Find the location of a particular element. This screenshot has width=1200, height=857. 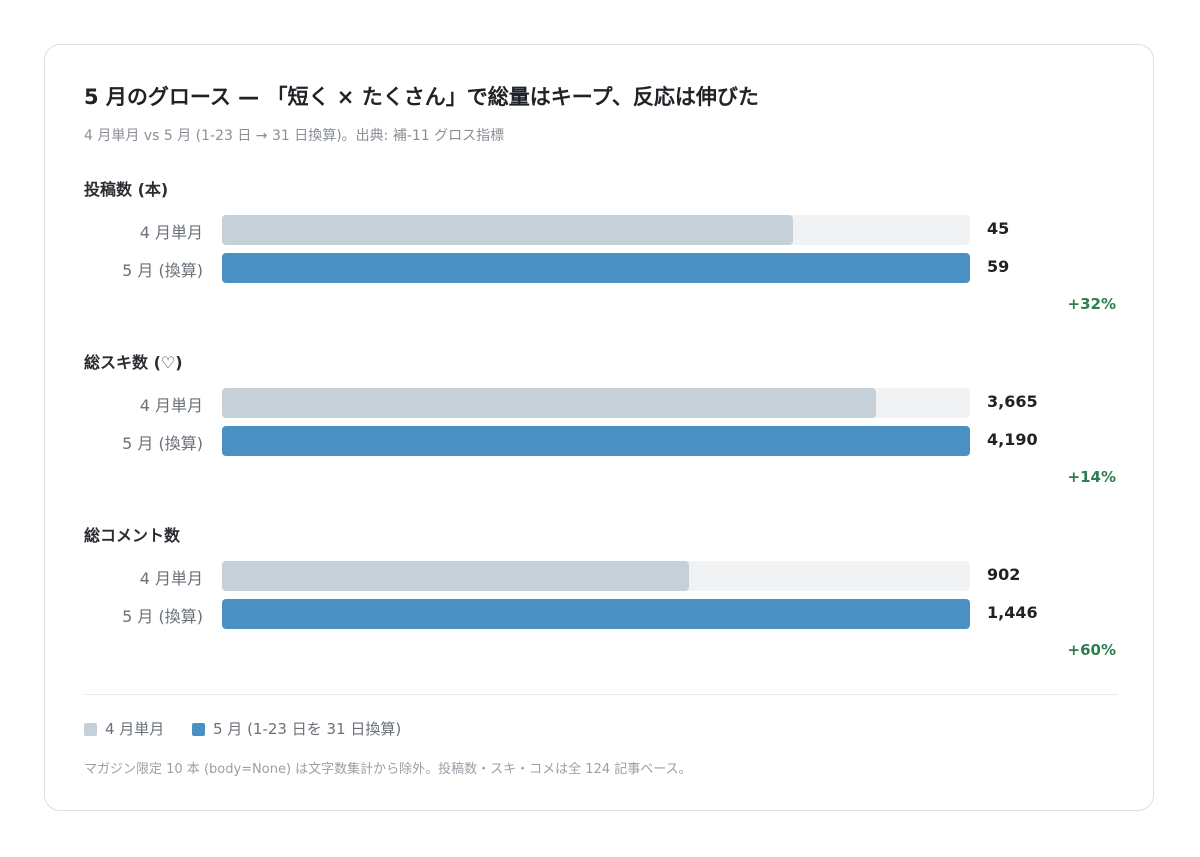

metric-title: 投稿数 (本) is located at coordinates (126, 189).